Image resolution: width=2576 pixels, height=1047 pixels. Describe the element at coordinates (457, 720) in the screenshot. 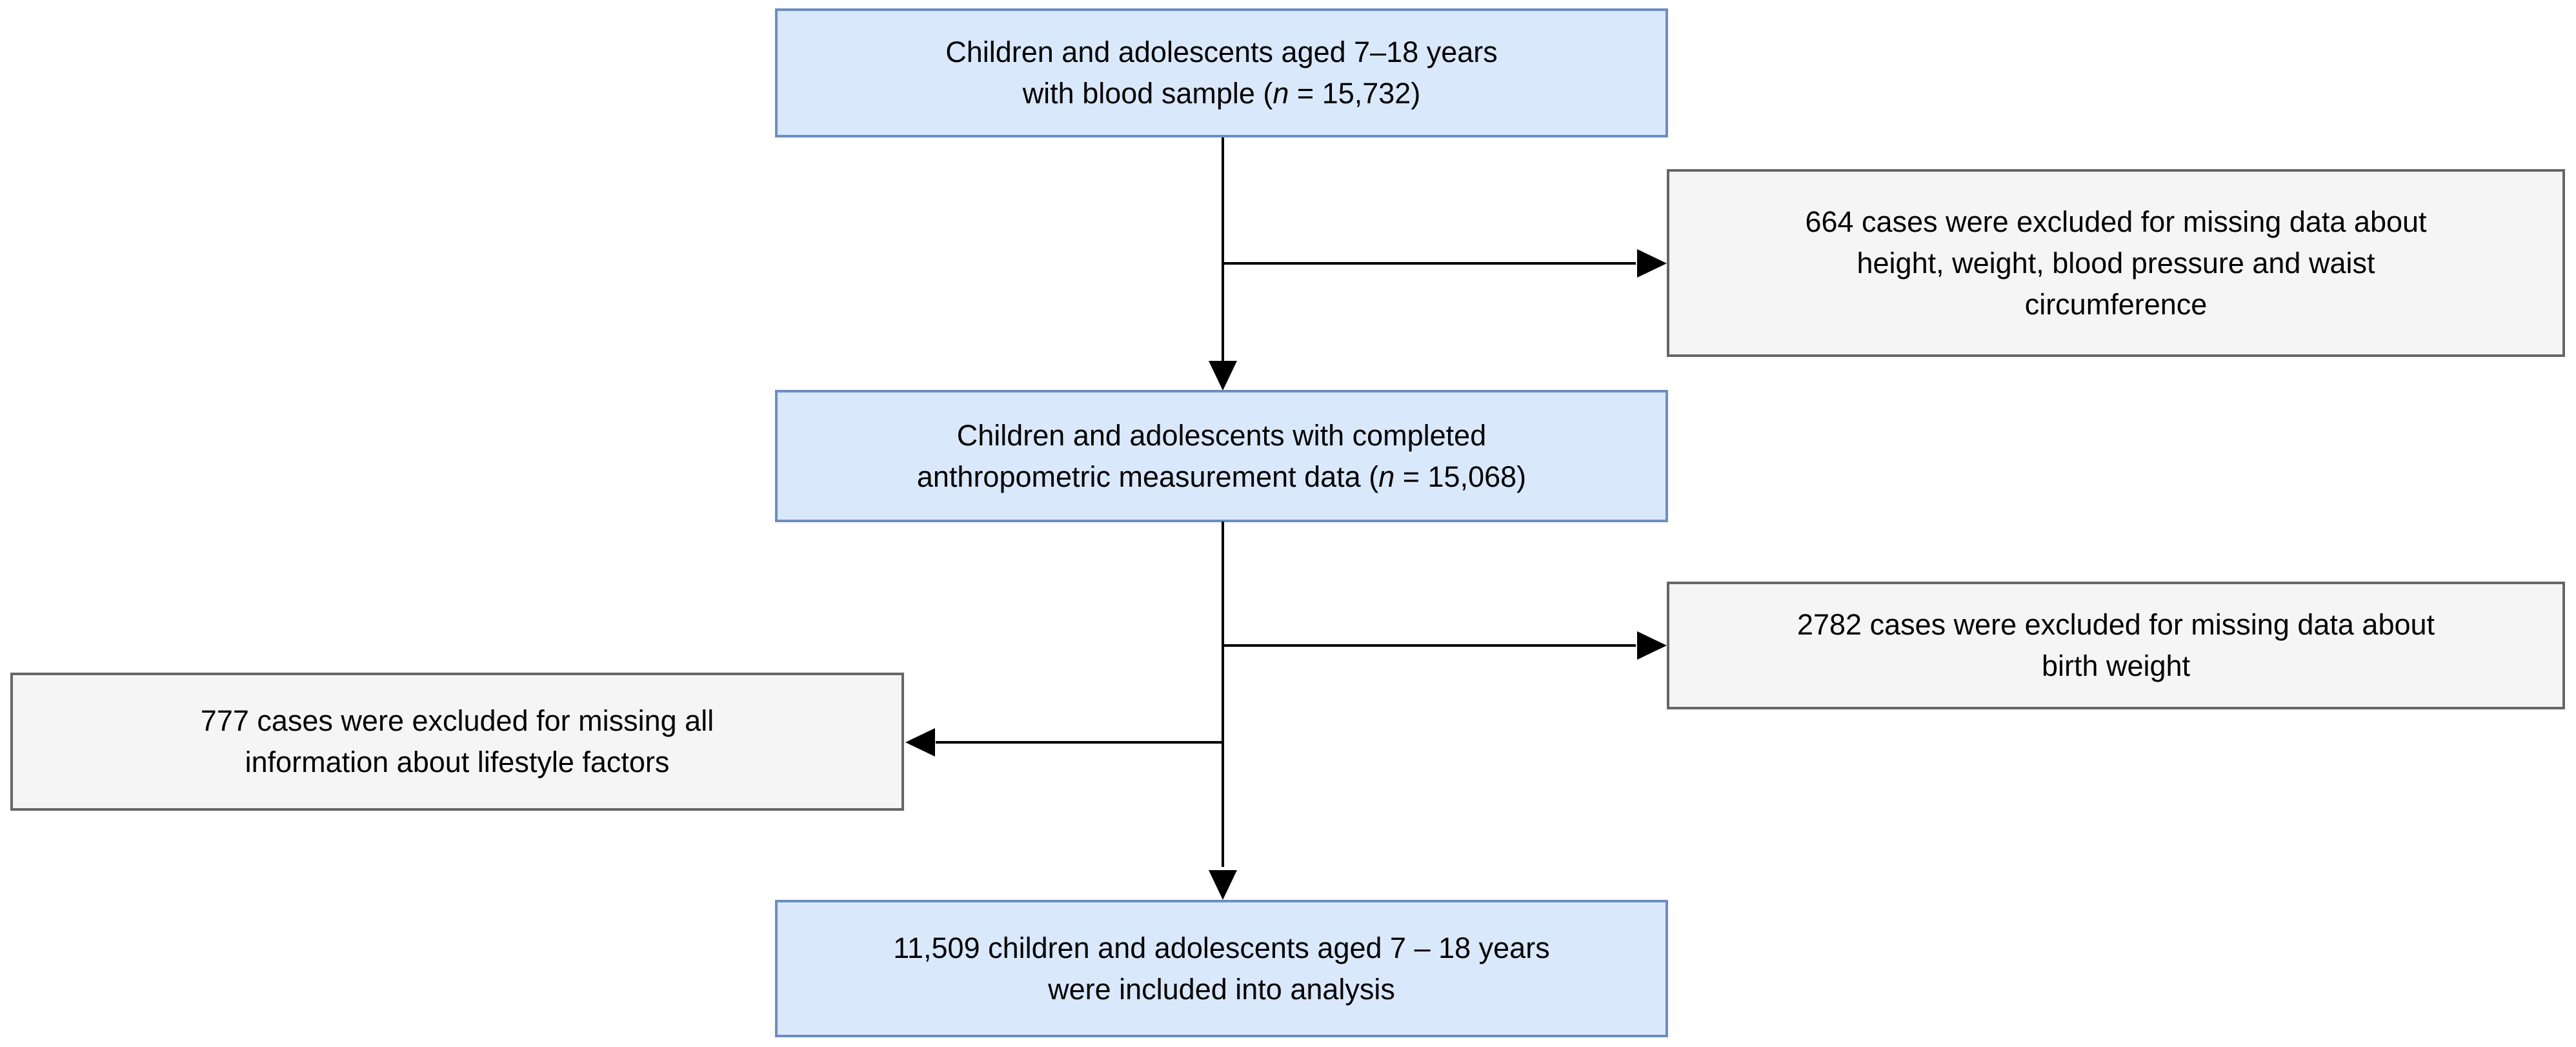

I see `excluded-lifestyle-line1: 777 cases were excluded for missing all` at that location.